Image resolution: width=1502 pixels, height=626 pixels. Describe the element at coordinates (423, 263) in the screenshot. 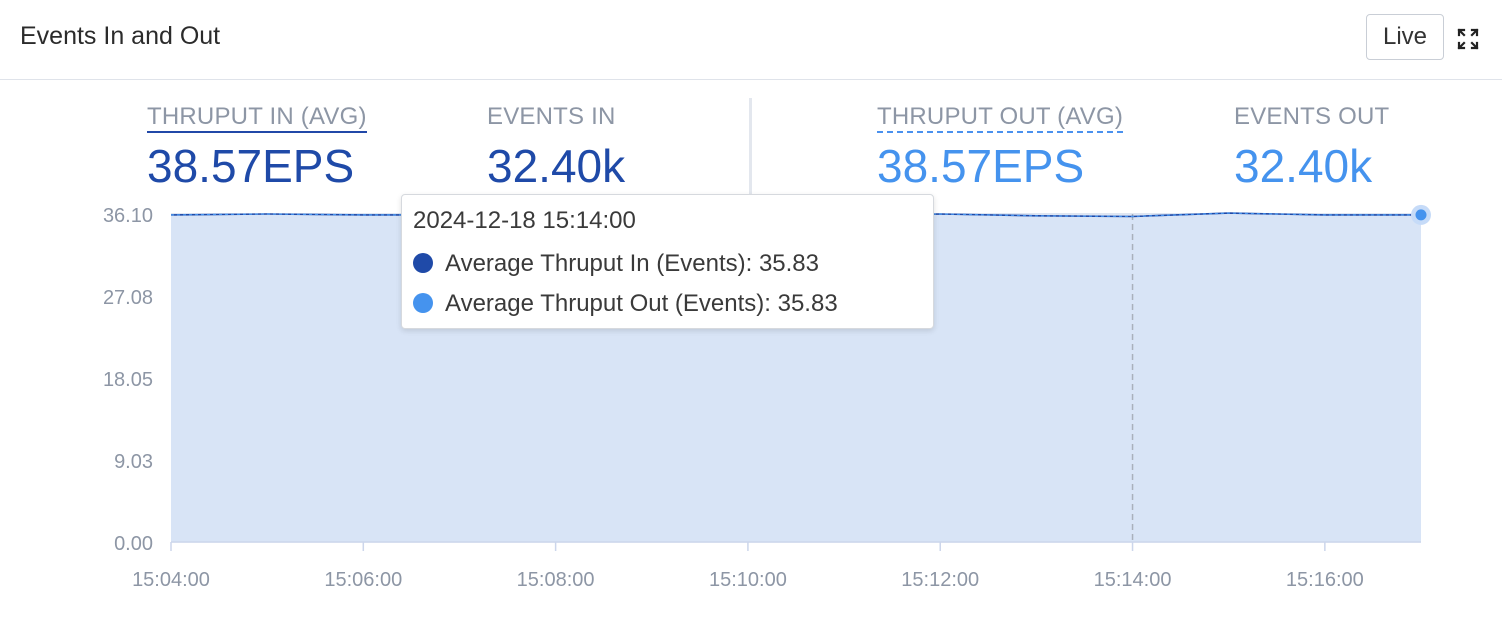

I see `series-in-dot` at that location.